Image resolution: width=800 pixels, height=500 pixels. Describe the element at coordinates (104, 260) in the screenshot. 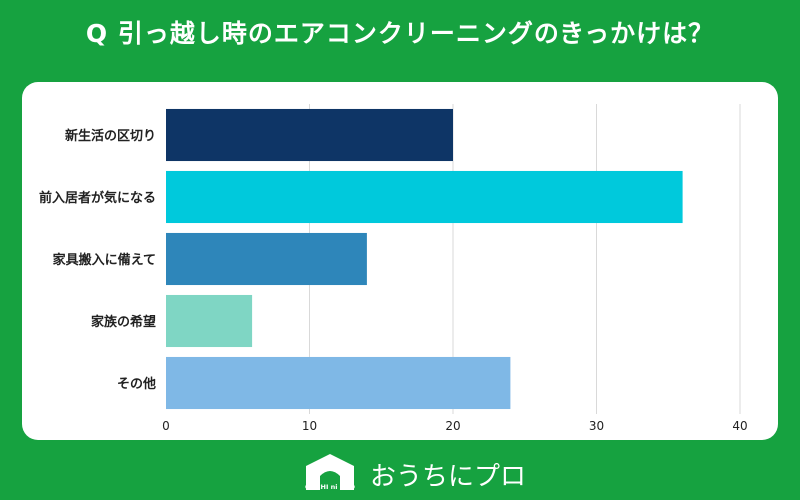

I see `category-label: 家具搬入に備えて` at that location.